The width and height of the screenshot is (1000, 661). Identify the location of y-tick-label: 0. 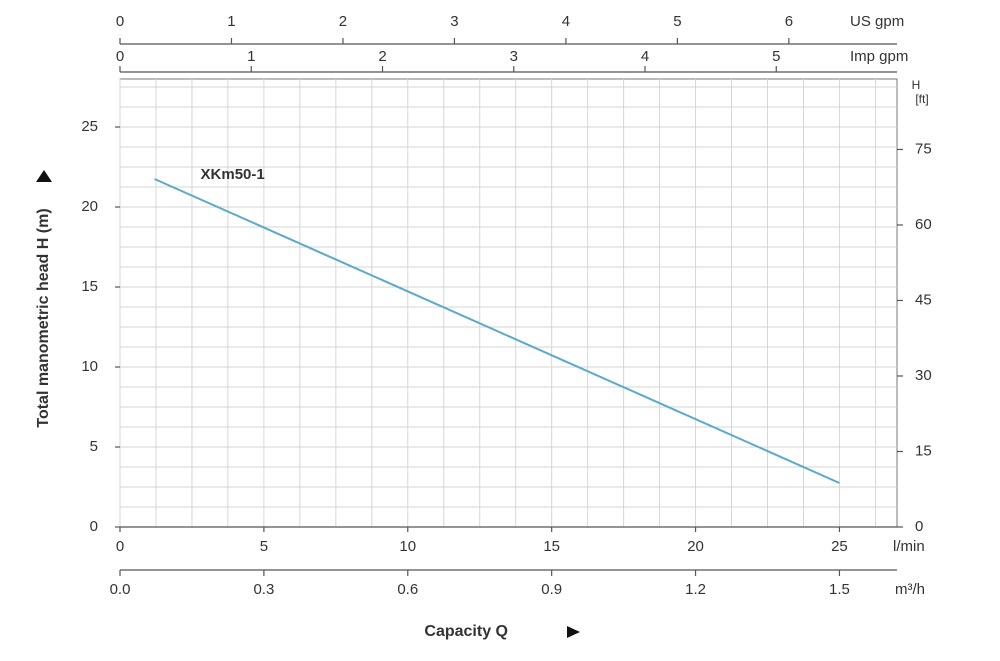
(94, 526).